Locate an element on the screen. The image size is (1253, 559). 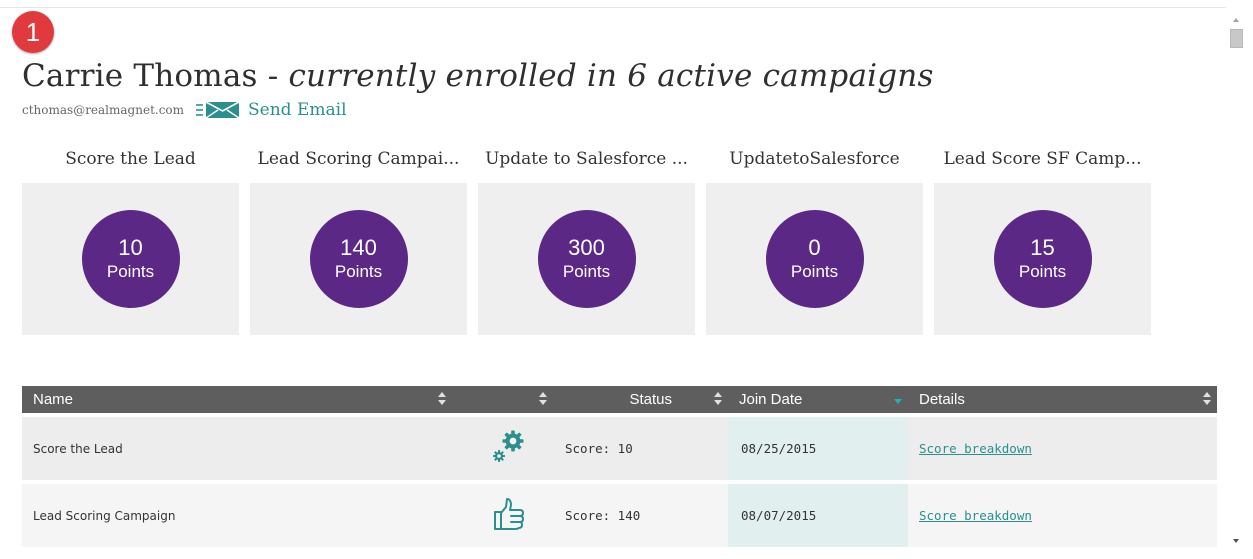
campaign-card: Score the Lead 10 Points is located at coordinates (130, 238).